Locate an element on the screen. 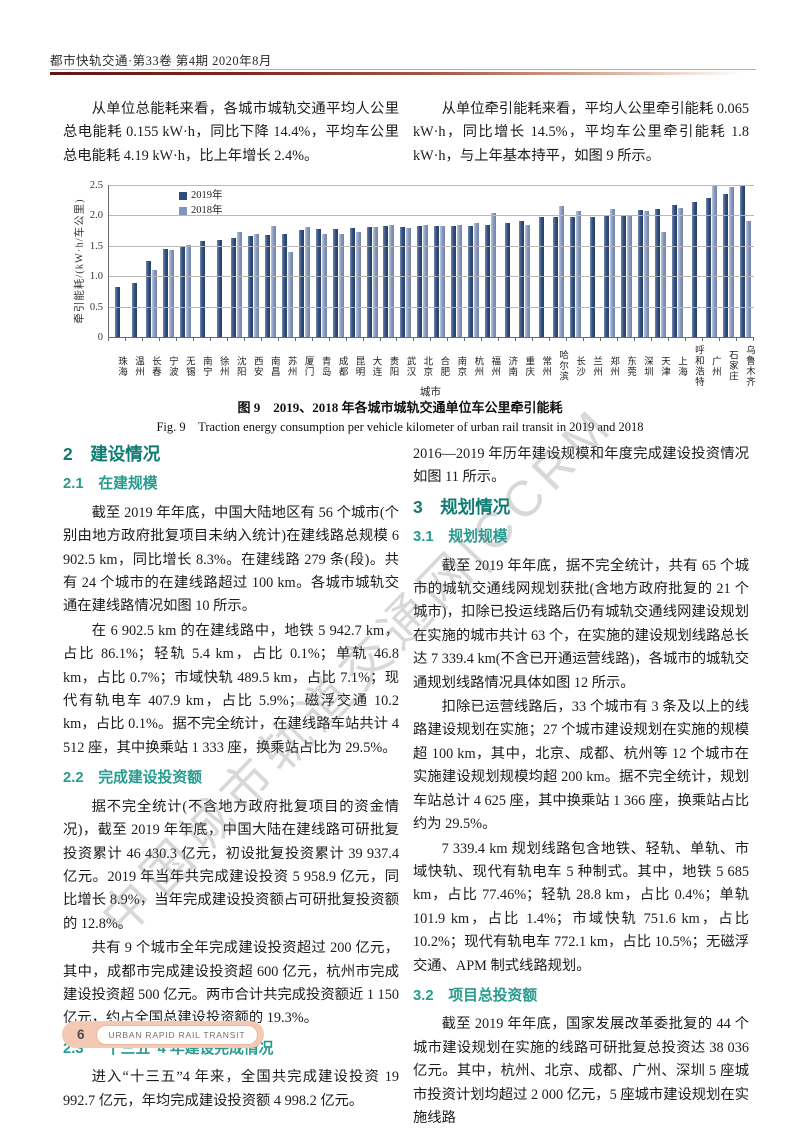 The height and width of the screenshot is (1131, 800). bar-2019年-呼和浩特 is located at coordinates (694, 269).